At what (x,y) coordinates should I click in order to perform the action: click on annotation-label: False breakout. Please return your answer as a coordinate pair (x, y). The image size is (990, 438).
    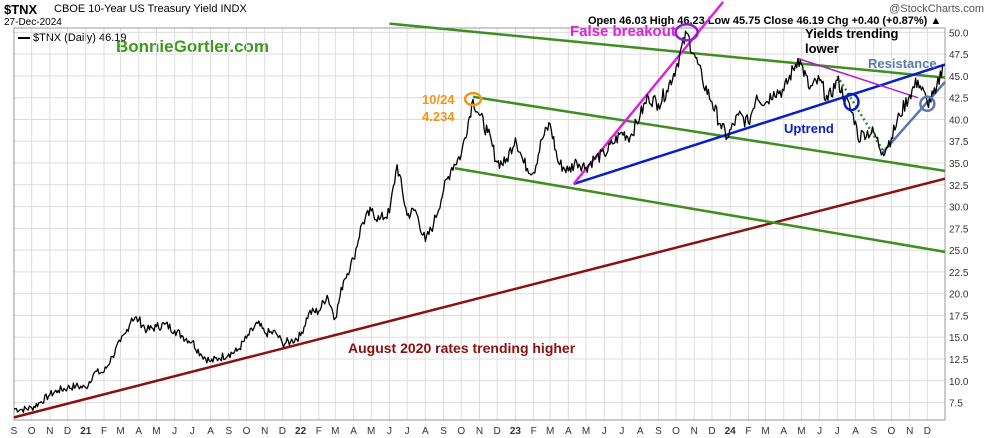
    Looking at the image, I should click on (623, 31).